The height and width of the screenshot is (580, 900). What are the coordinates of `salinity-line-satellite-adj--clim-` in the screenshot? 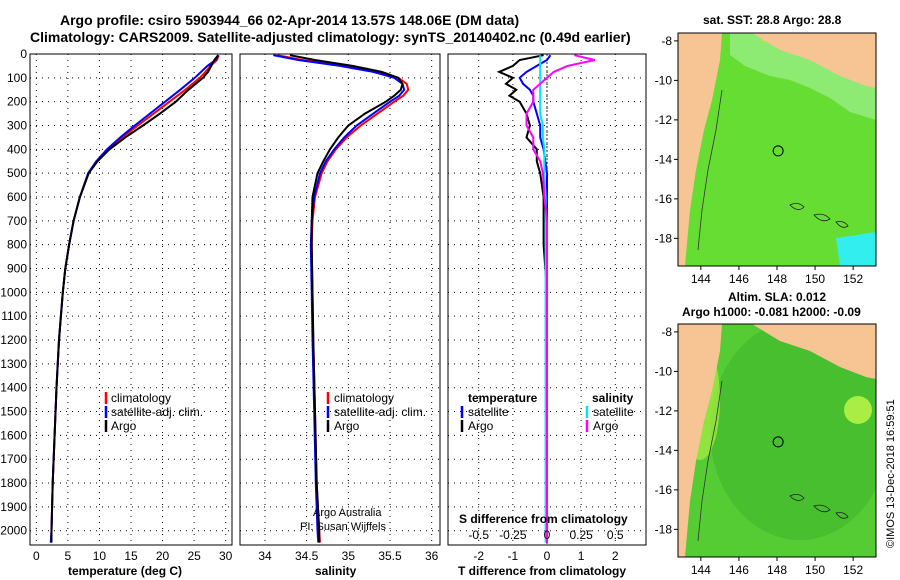 It's located at (339, 298).